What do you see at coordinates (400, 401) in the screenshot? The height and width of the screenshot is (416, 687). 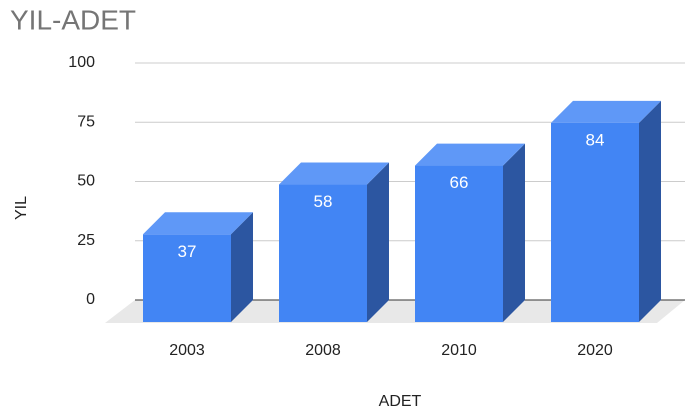 I see `x-axis-label: ADET` at bounding box center [400, 401].